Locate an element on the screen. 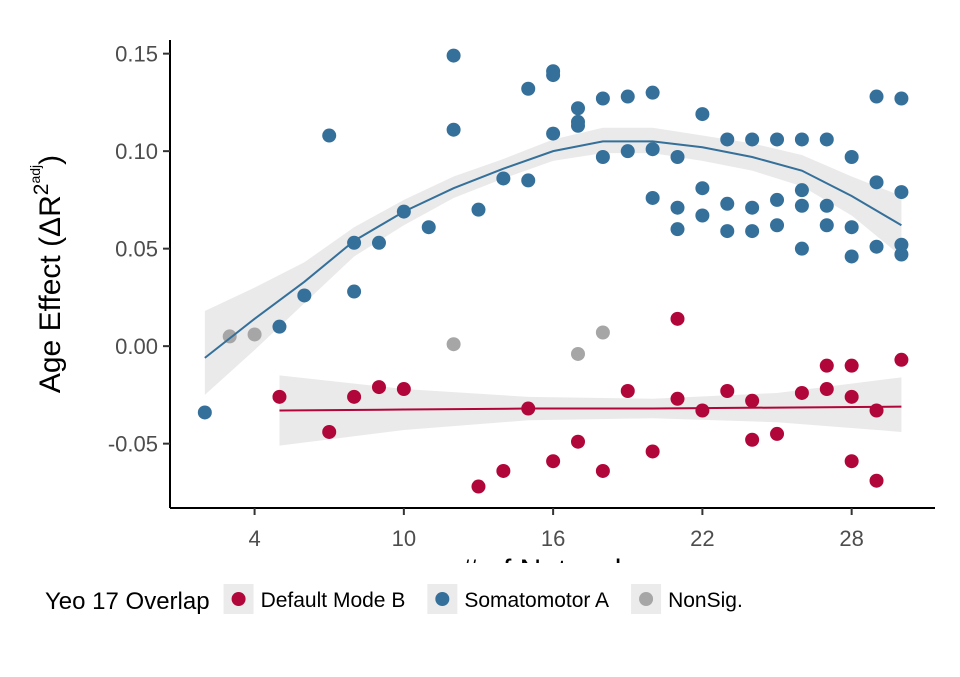 The image size is (960, 677). legend-label: NonSig. is located at coordinates (705, 600).